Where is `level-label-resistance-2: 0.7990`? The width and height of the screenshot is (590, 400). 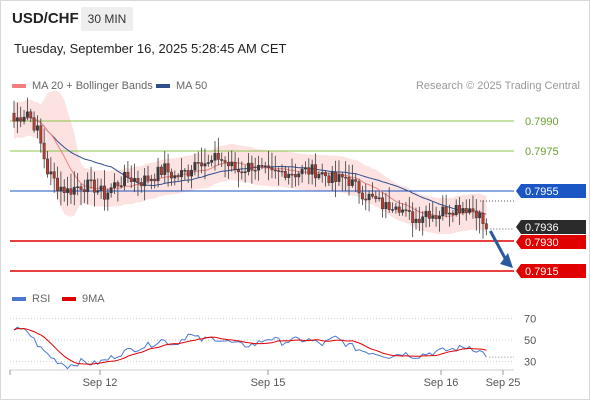 level-label-resistance-2: 0.7990 is located at coordinates (542, 122).